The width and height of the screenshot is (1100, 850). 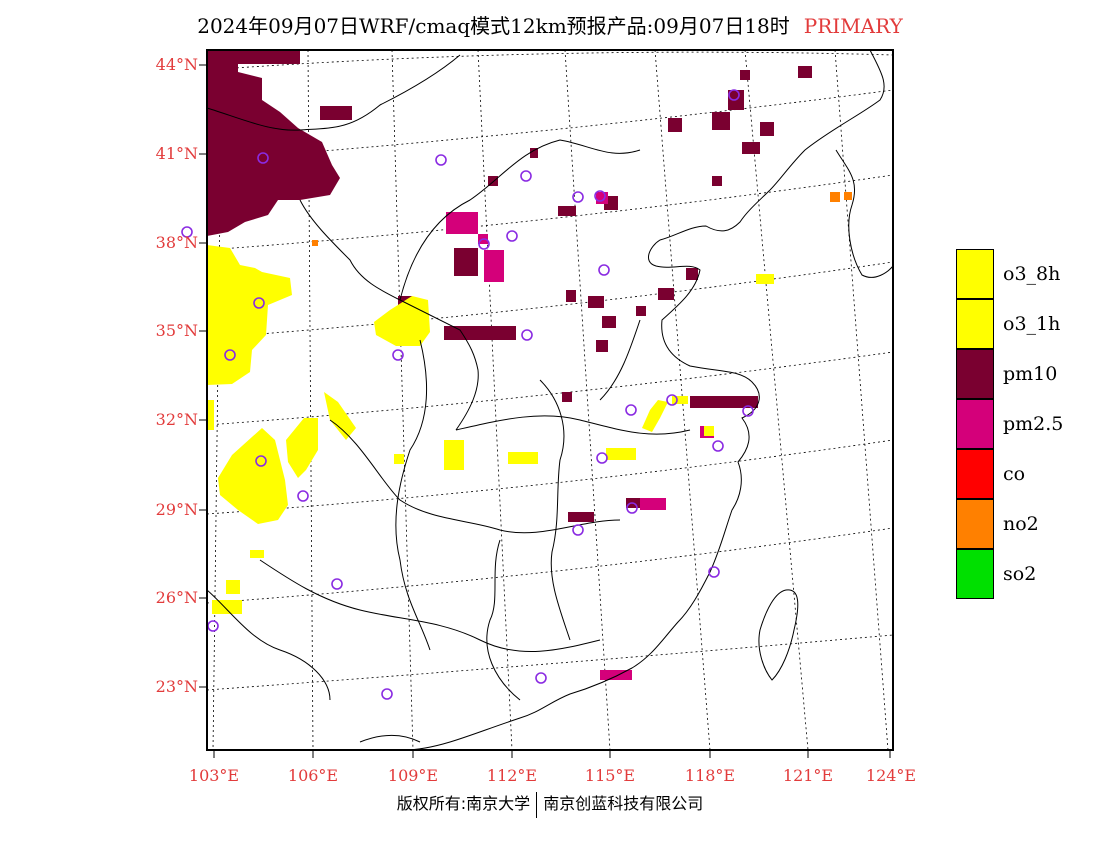 I want to click on legend-label: no2, so click(x=1021, y=524).